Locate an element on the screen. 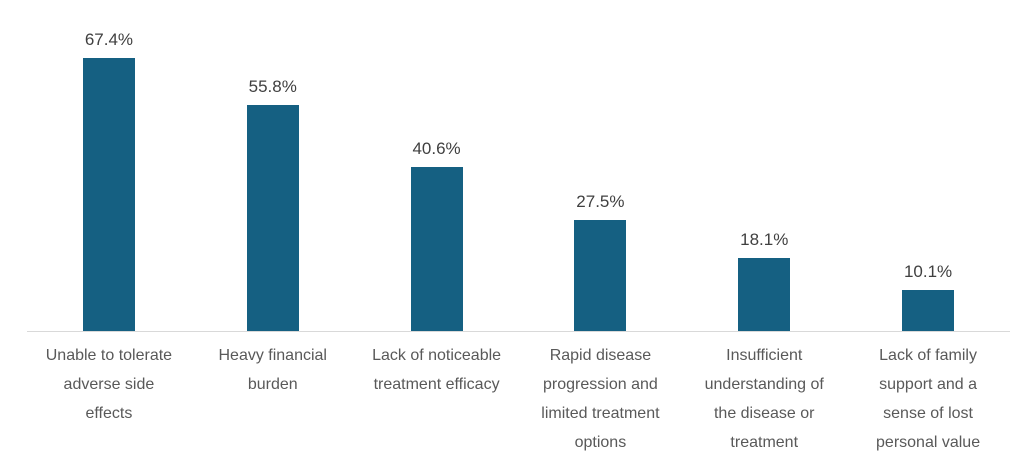 This screenshot has height=466, width=1021. bar-column: 67.4% is located at coordinates (109, 165).